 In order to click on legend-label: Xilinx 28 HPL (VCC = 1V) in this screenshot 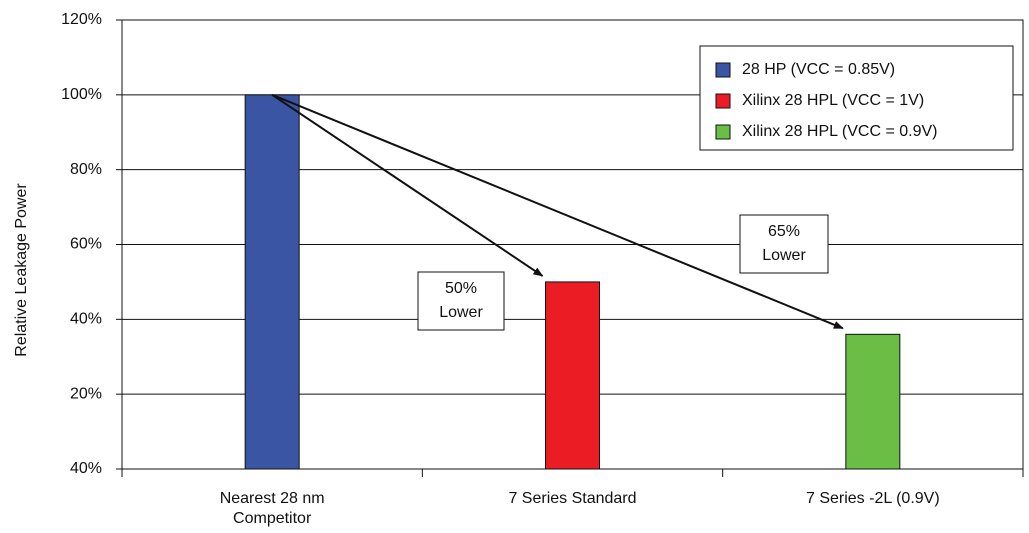, I will do `click(833, 100)`.